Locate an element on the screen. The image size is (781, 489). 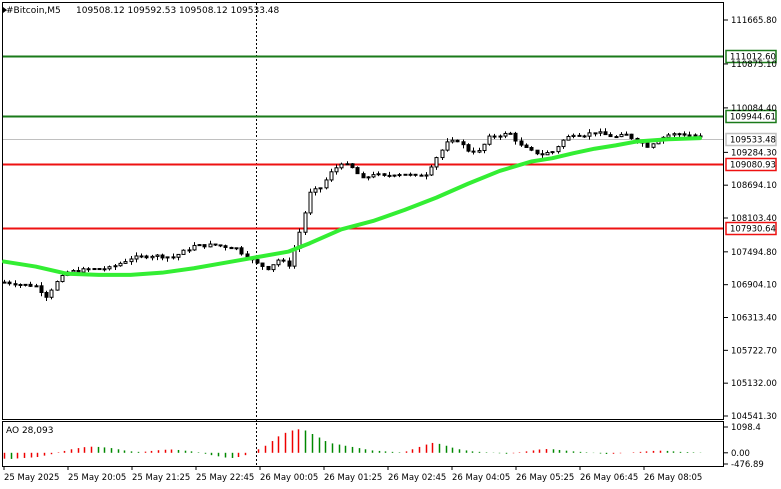
support-level-label: 109080.93 is located at coordinates (753, 166).